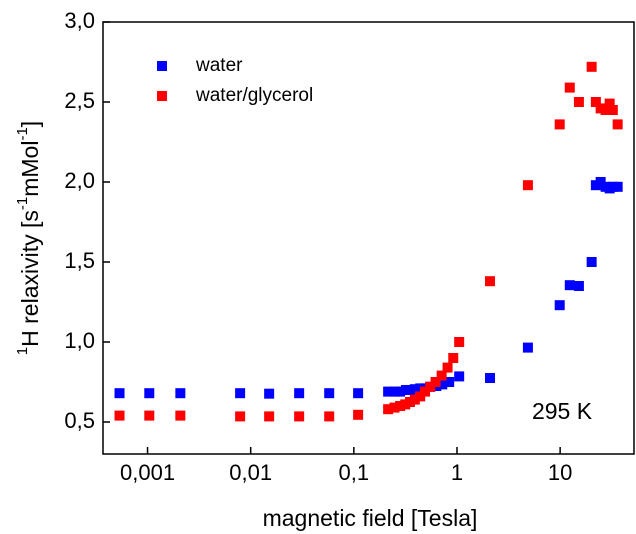  Describe the element at coordinates (79, 340) in the screenshot. I see `y-tick-label: 1,0` at that location.